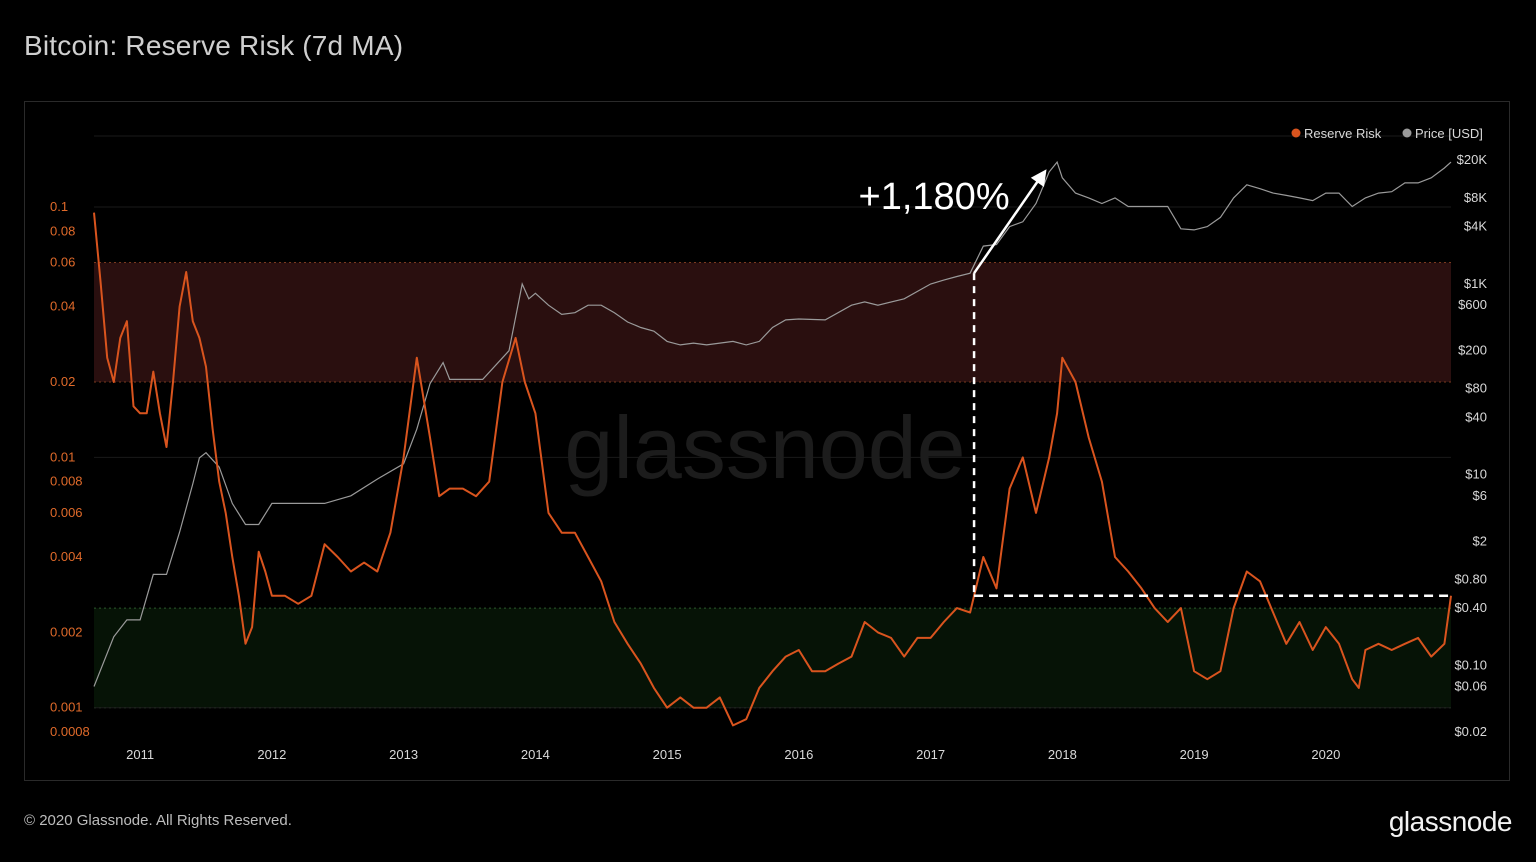 This screenshot has height=862, width=1536. I want to click on x-tick-label: 2018, so click(1062, 754).